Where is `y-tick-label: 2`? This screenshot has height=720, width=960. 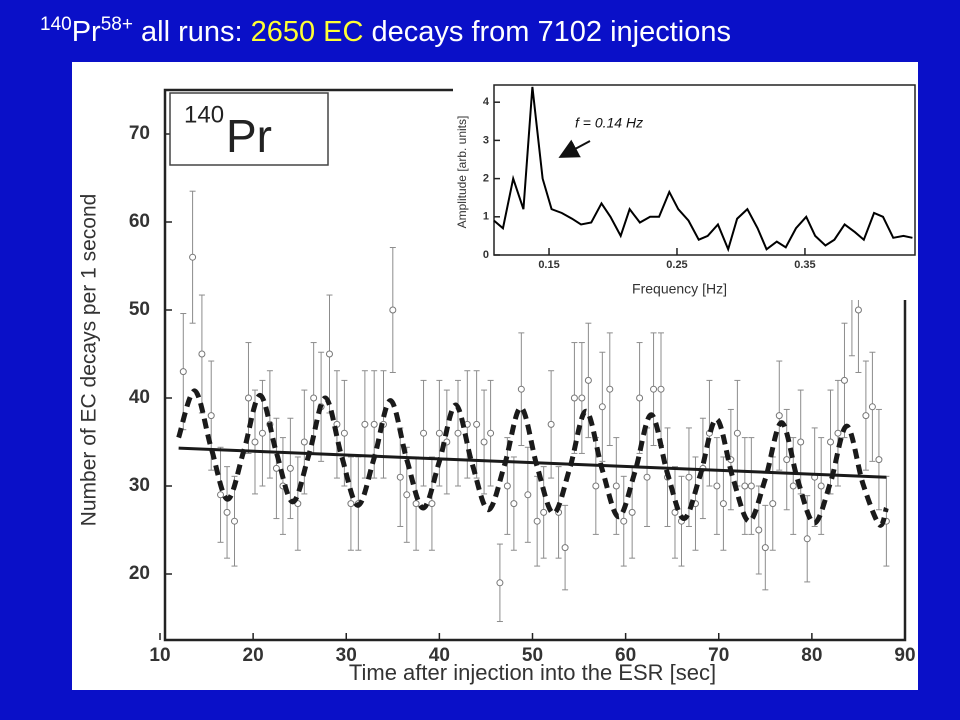
y-tick-label: 2 is located at coordinates (486, 179).